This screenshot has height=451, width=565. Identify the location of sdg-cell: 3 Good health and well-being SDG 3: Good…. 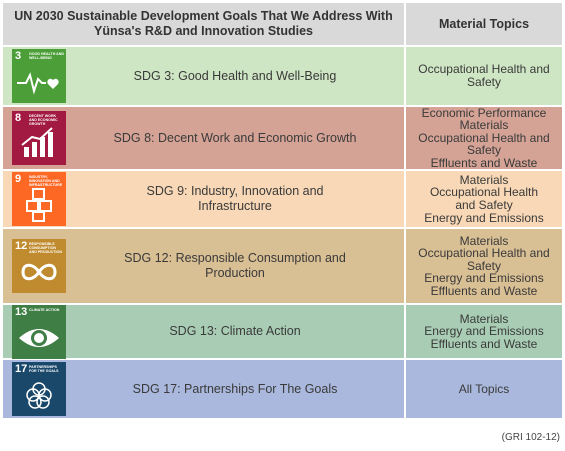
(204, 76).